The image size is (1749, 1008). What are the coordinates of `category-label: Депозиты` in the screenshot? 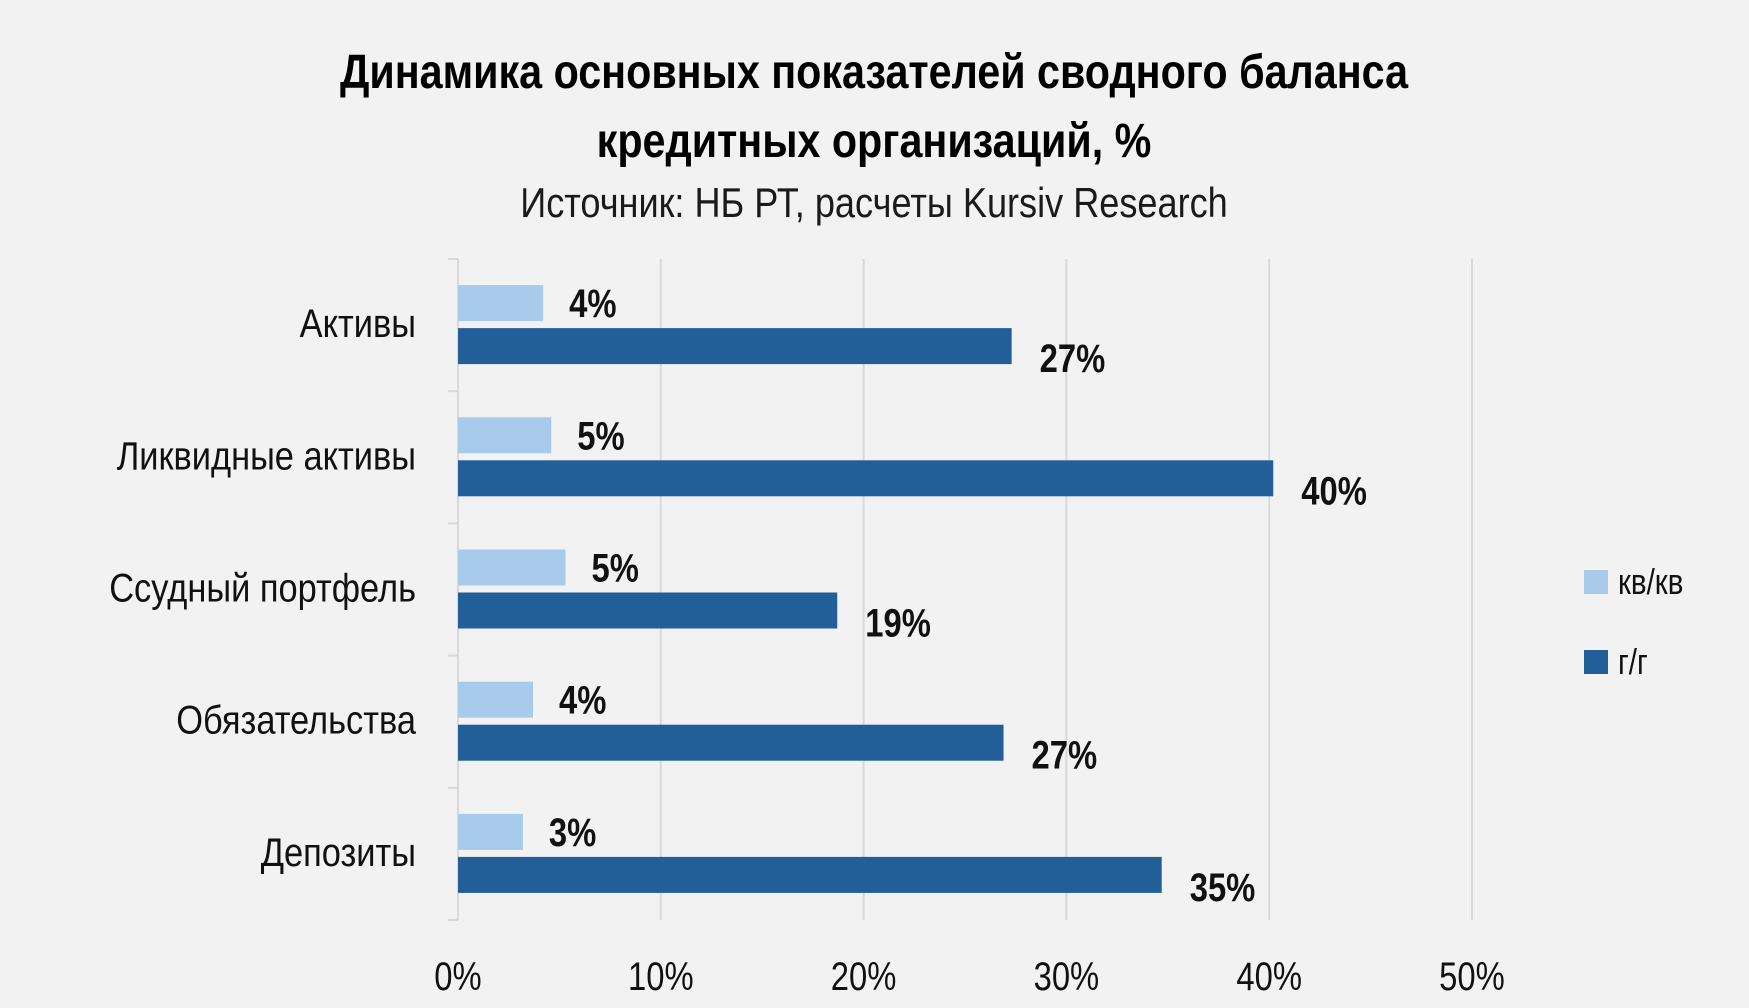 It's located at (338, 851).